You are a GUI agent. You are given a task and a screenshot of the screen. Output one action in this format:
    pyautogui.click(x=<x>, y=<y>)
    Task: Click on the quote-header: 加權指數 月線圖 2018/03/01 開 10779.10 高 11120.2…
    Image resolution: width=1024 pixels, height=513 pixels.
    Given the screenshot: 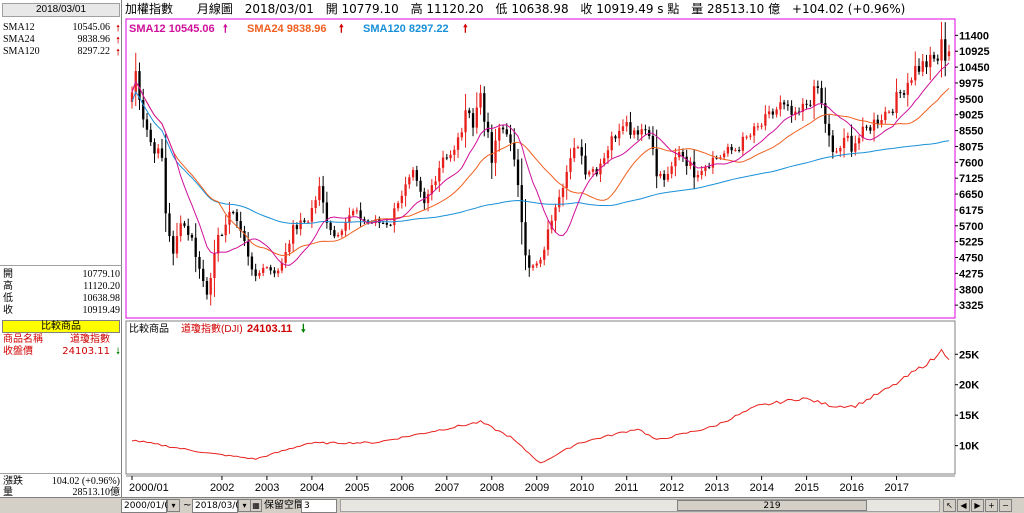 What is the action you would take?
    pyautogui.click(x=573, y=9)
    